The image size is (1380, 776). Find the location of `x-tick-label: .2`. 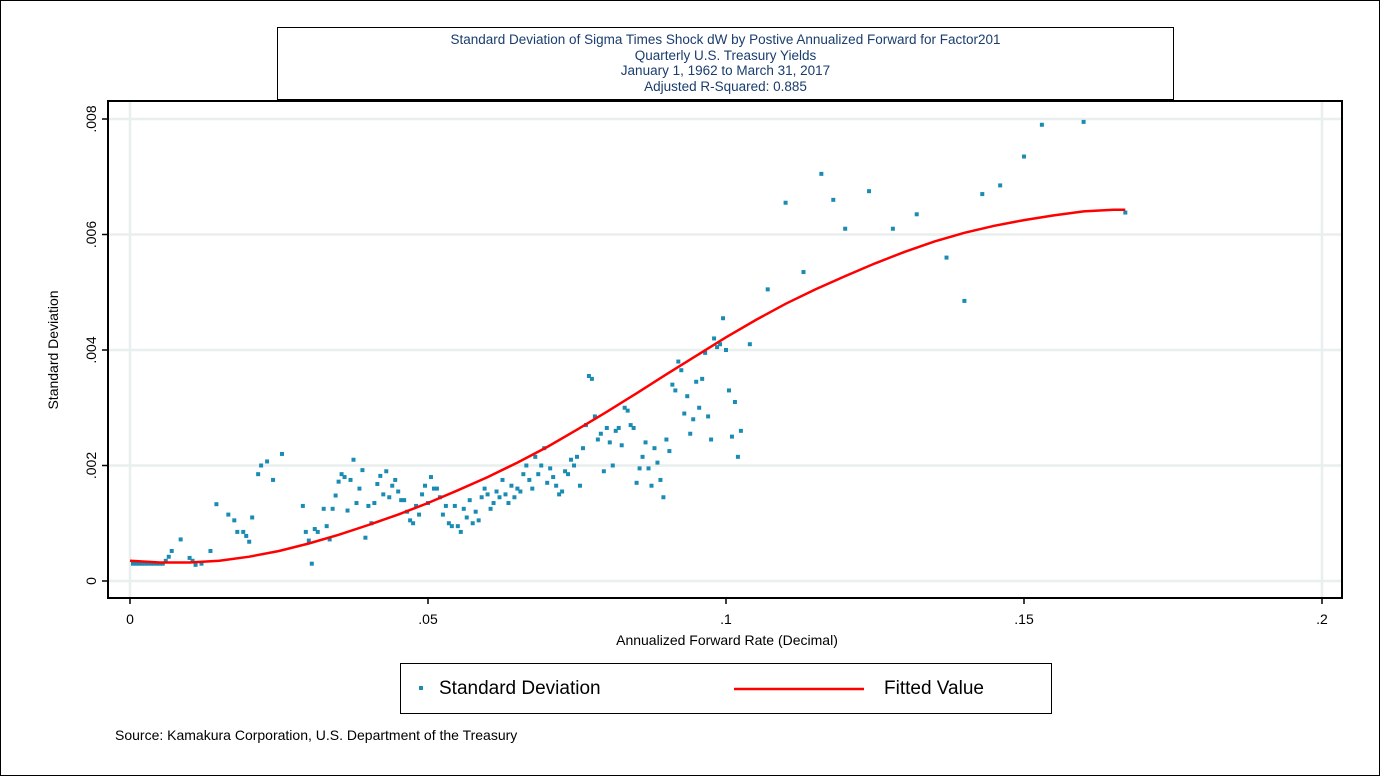

x-tick-label: .2 is located at coordinates (1322, 619).